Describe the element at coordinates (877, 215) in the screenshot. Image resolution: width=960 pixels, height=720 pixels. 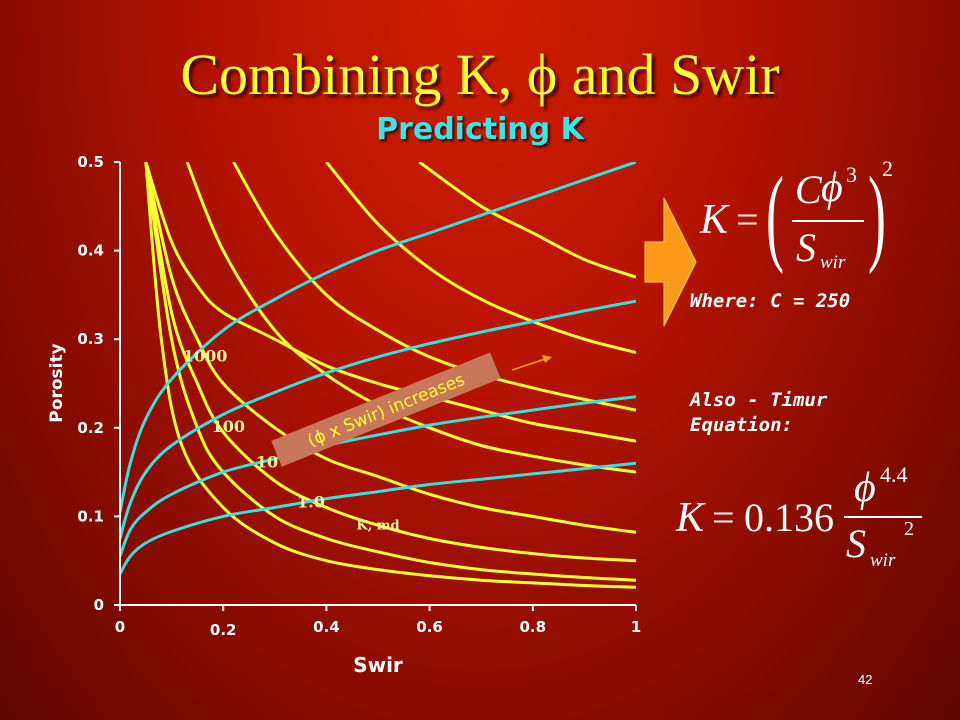
I see `formula1-close-paren: )` at that location.